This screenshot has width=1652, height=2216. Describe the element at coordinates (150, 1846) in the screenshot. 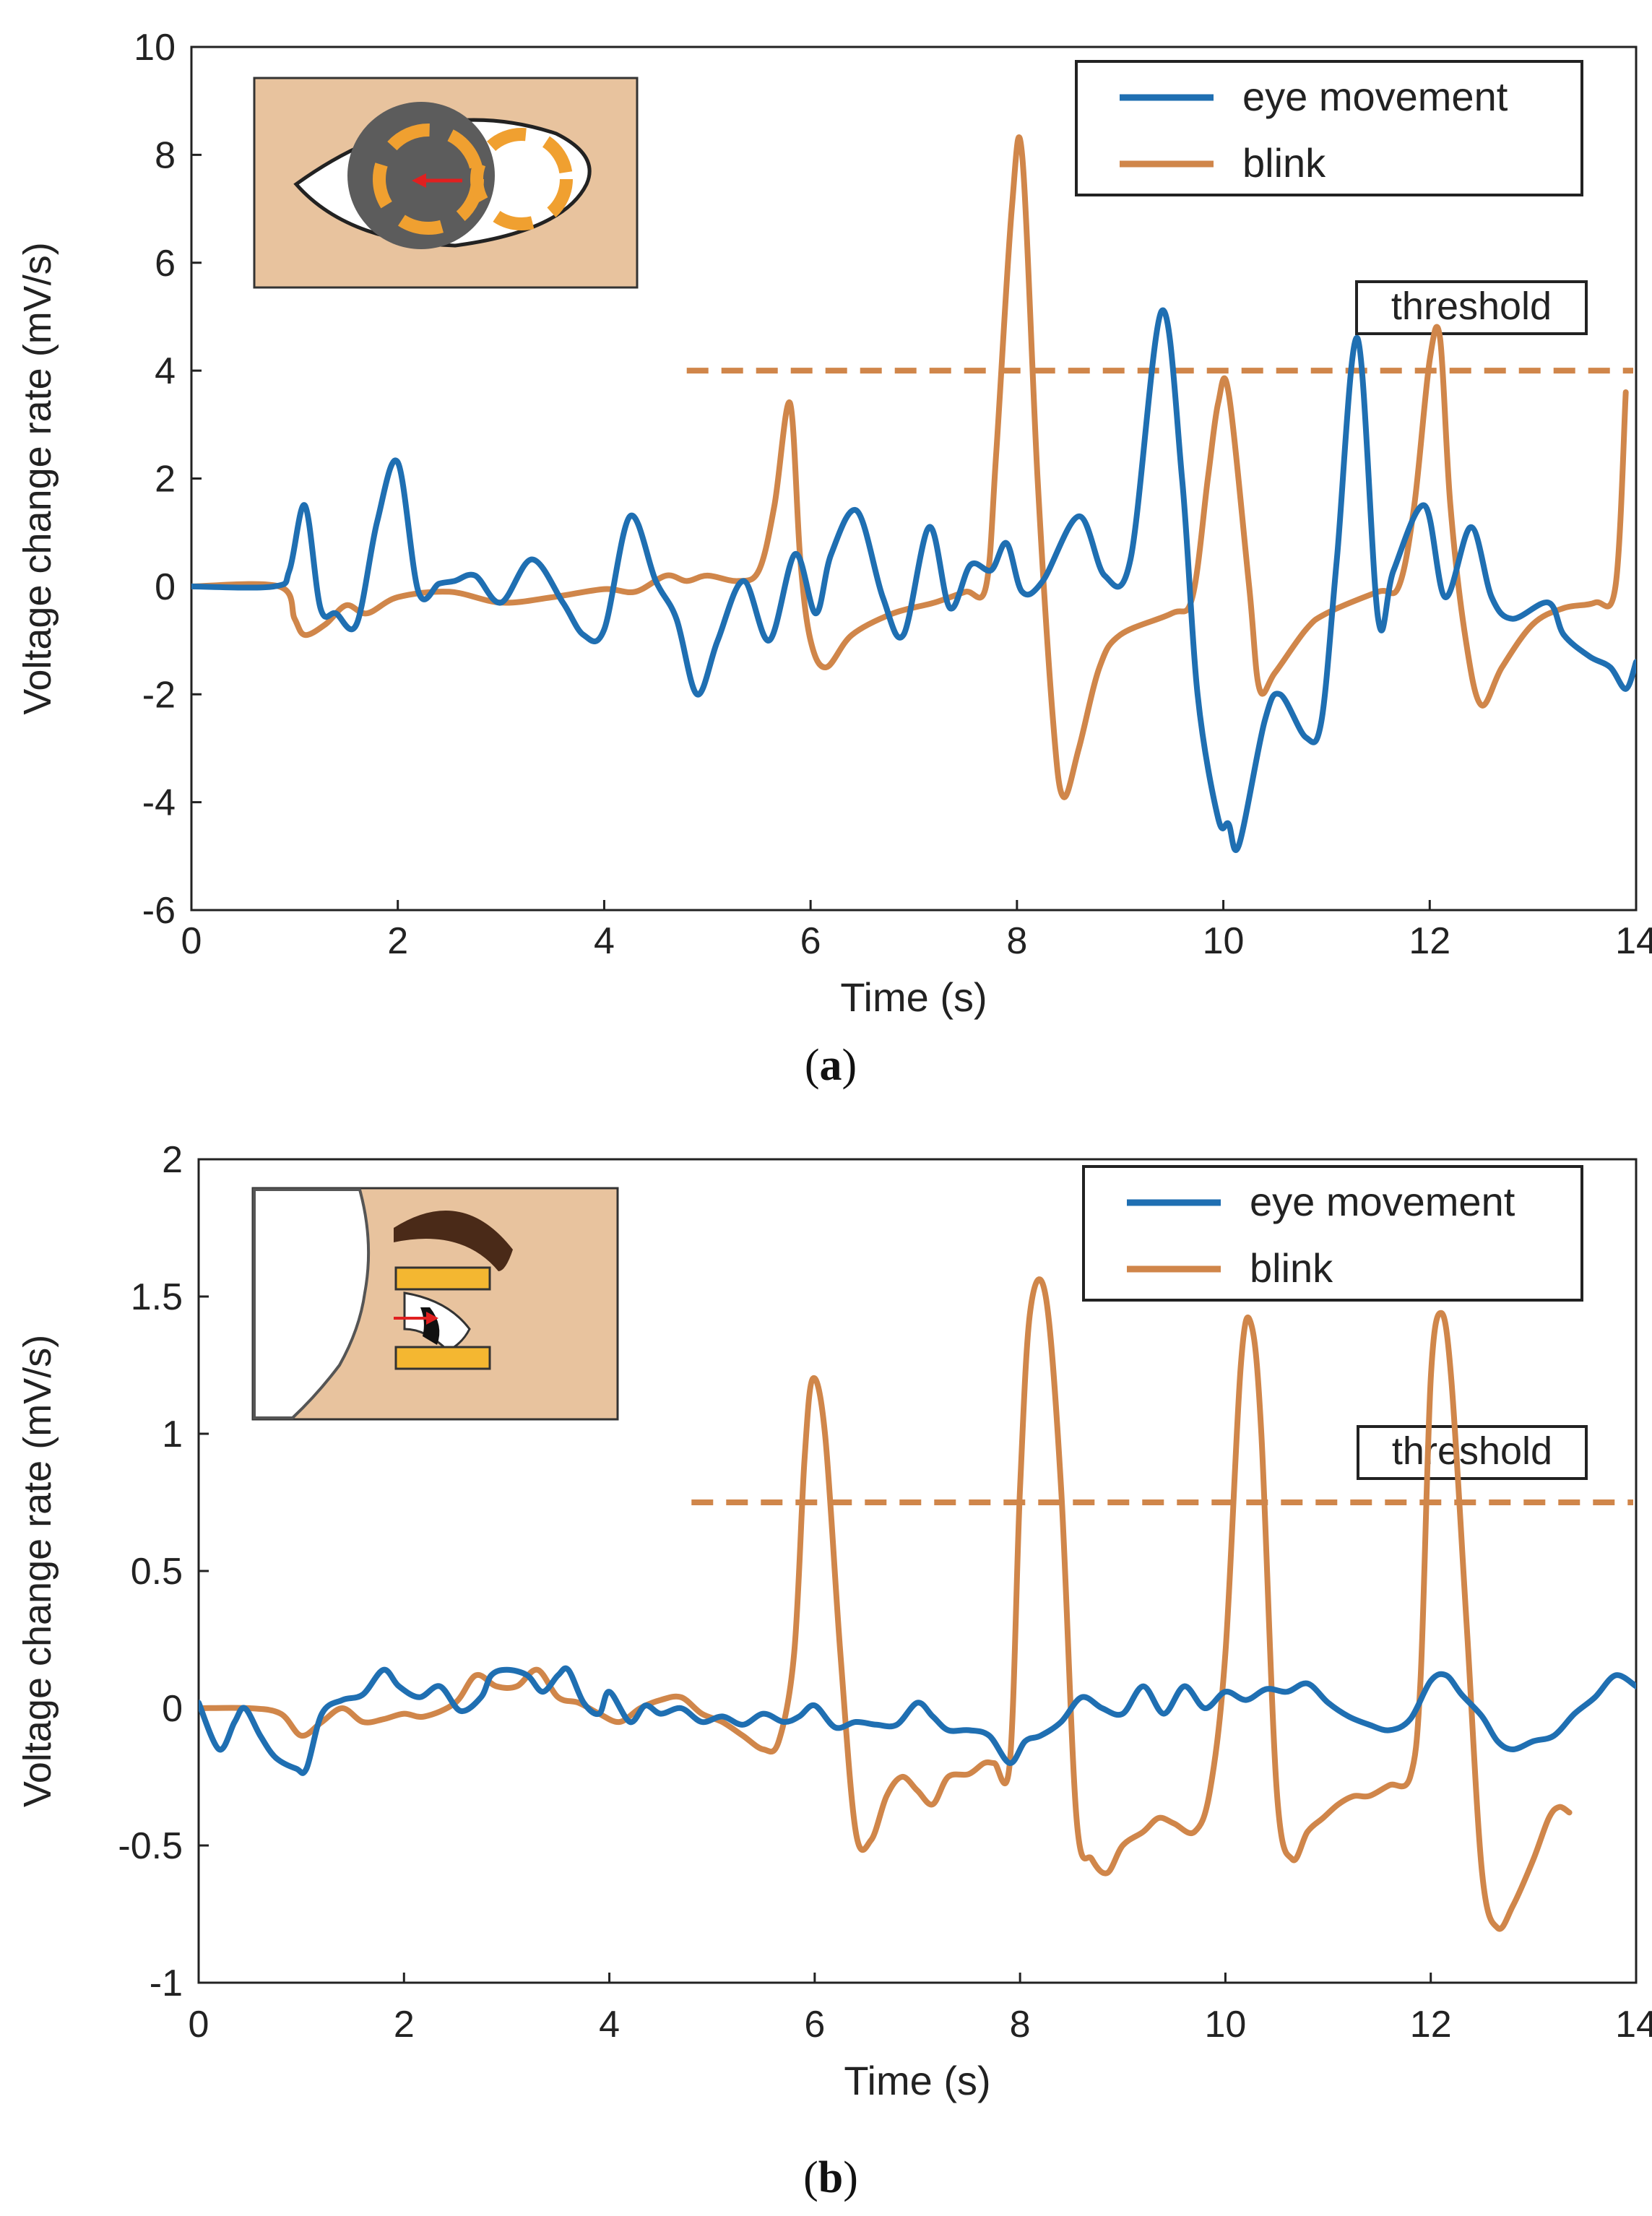

I see `y-tick-label: -0.5` at that location.